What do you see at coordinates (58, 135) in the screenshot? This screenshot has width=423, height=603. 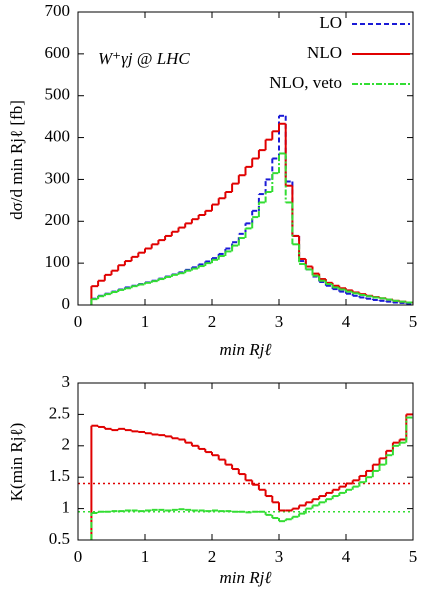 I see `y-tick-label: 400` at bounding box center [58, 135].